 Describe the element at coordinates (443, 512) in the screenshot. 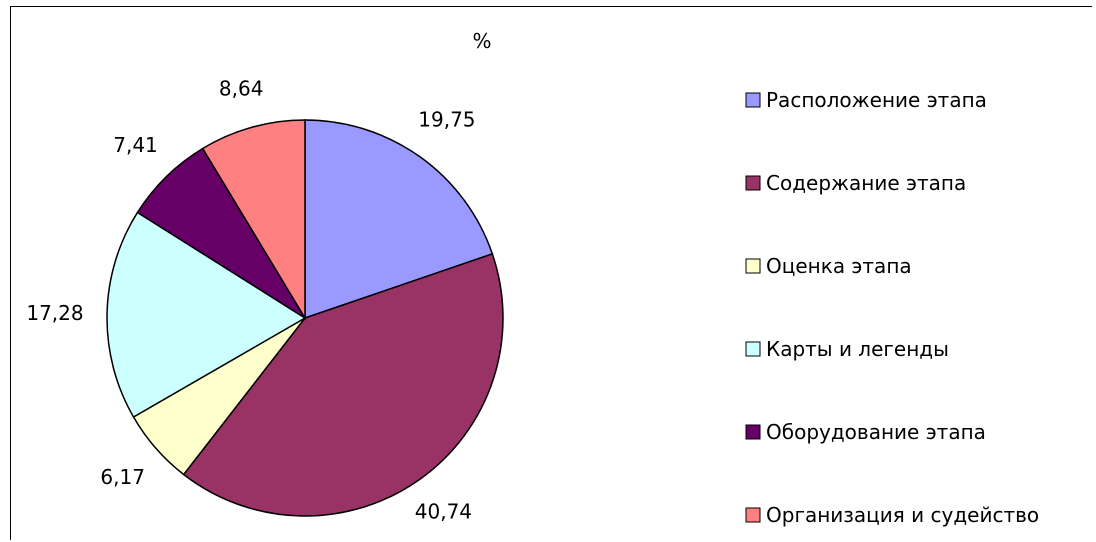

I see `value-label-2: 40,74` at that location.